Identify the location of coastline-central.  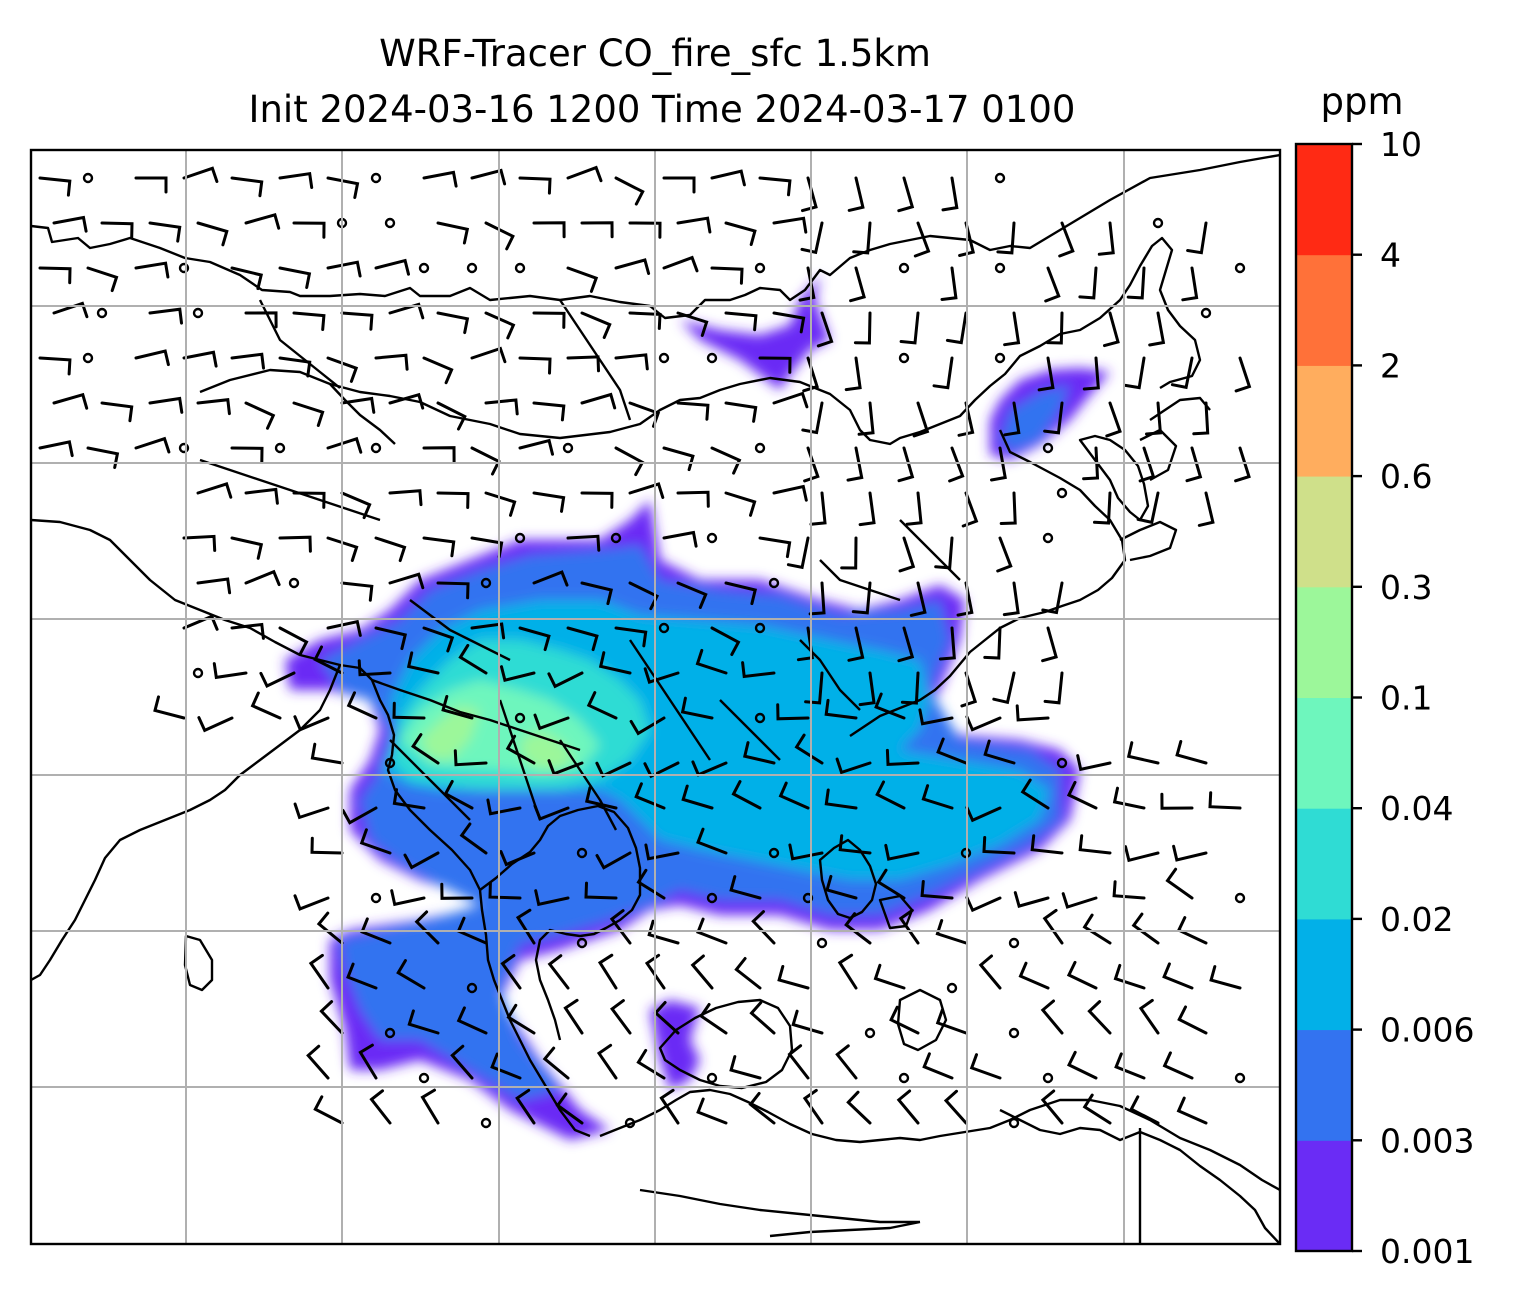
(700, 341).